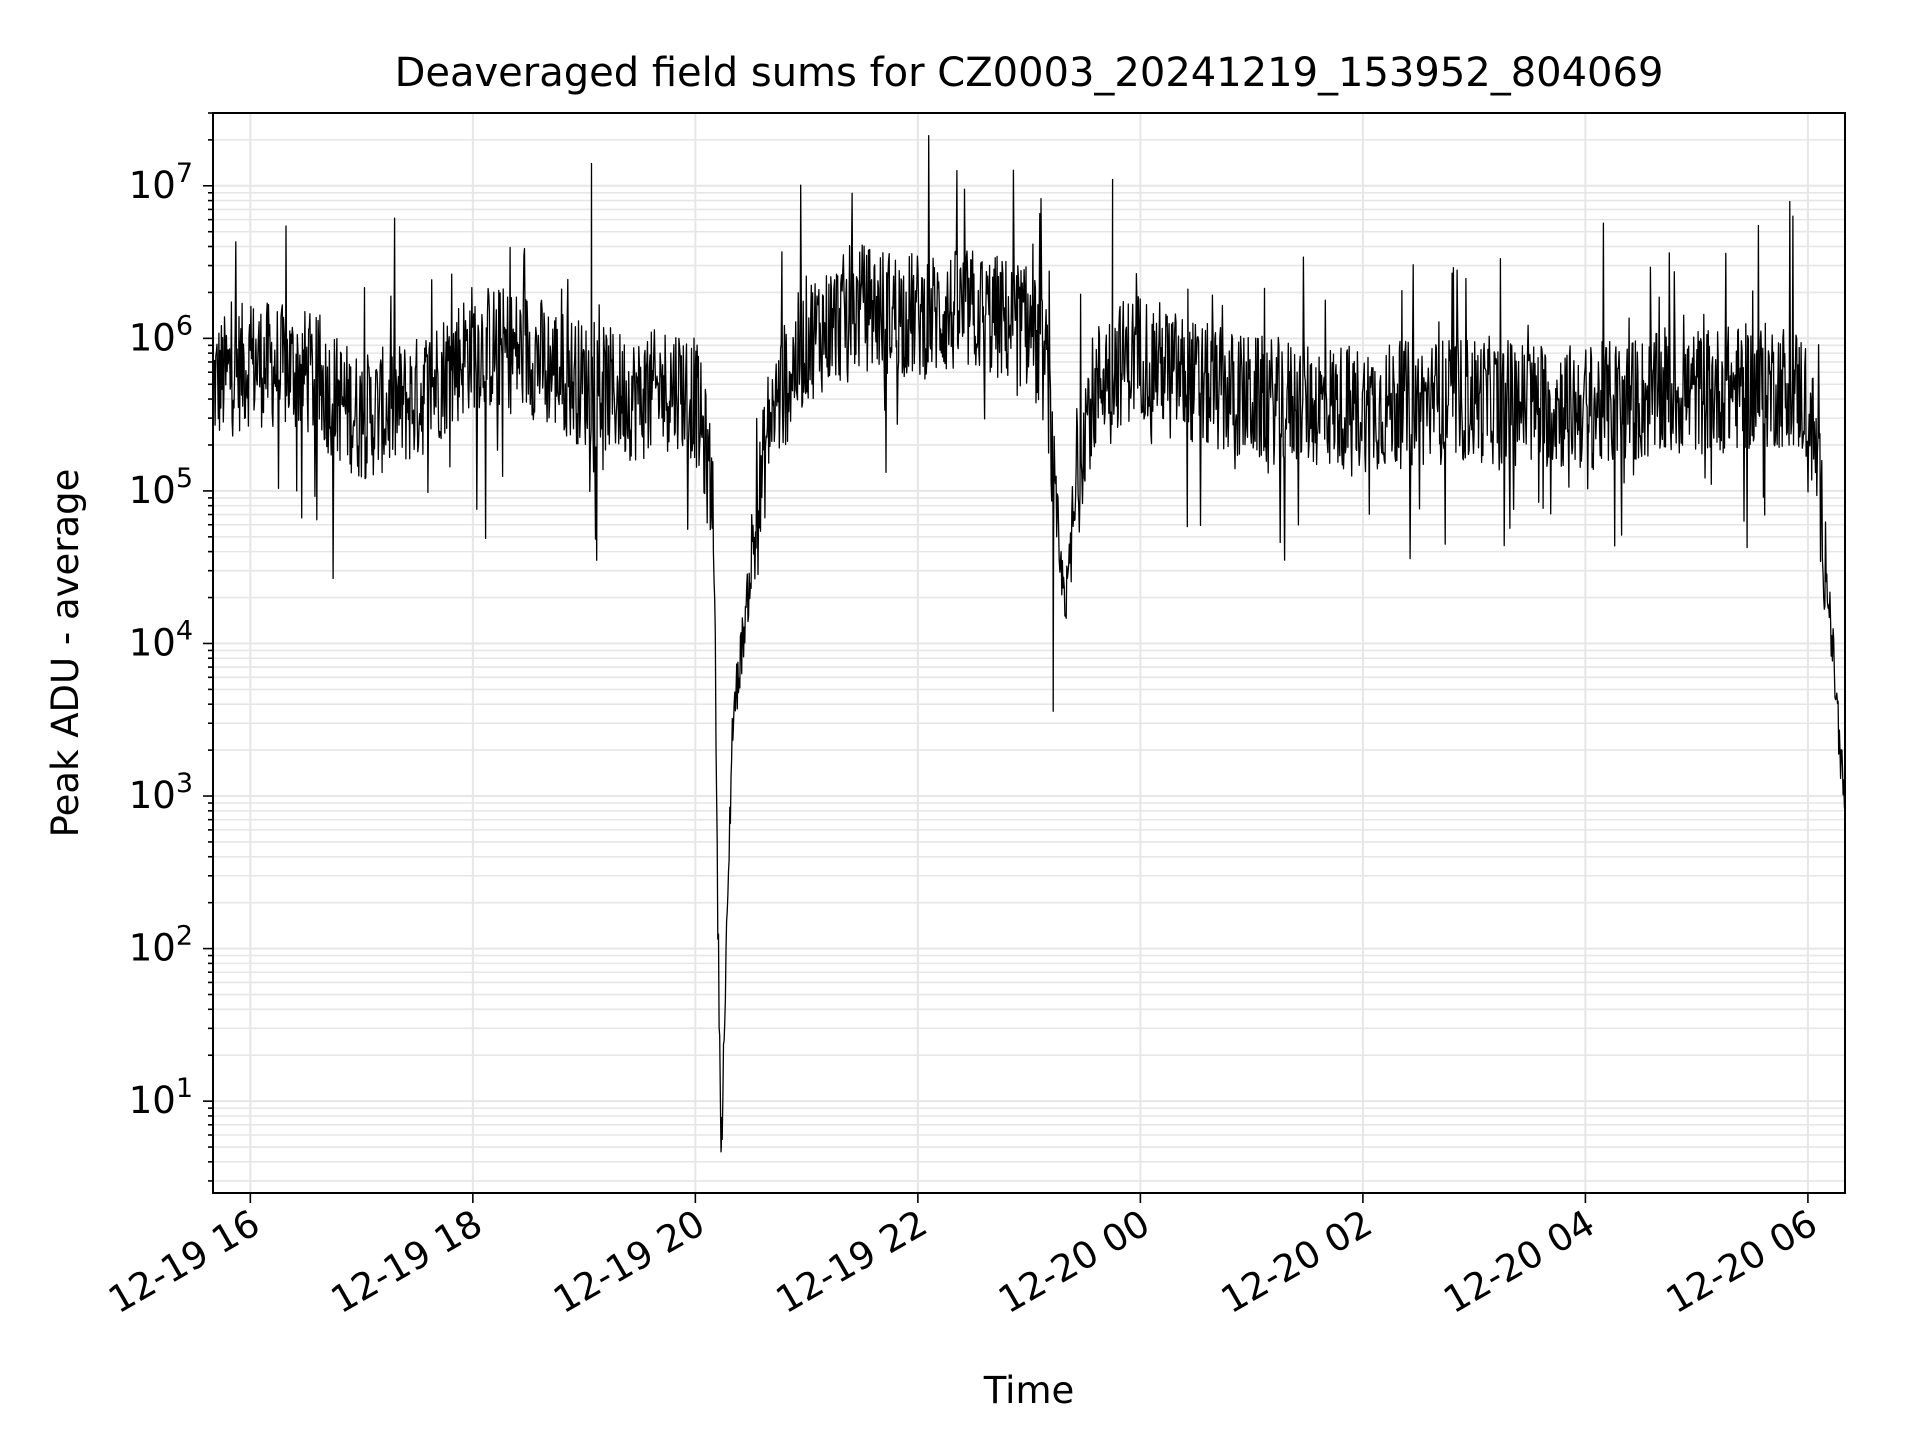 This screenshot has width=1920, height=1440. I want to click on y-axis: 10¹ 10² 10³ 10⁴ 10⁵ 10⁶ 10⁷, so click(171, 647).